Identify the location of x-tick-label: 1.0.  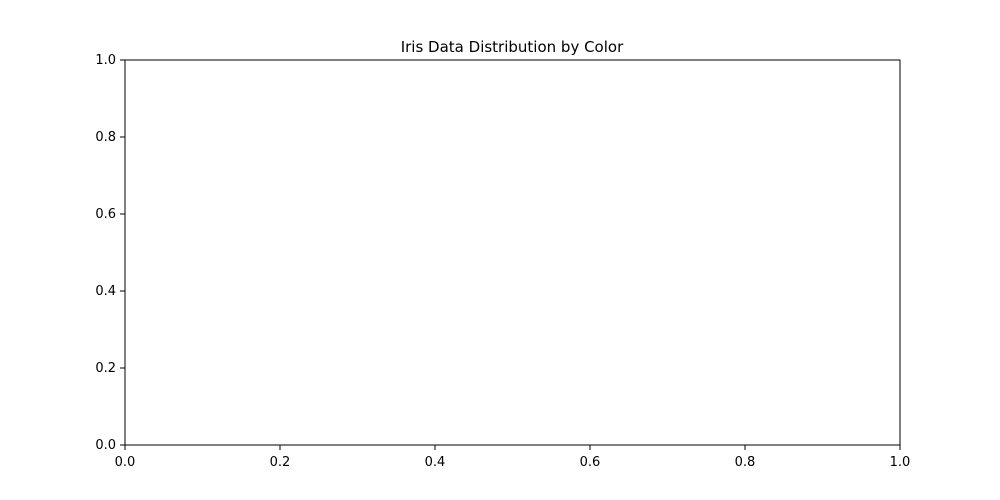
(900, 462).